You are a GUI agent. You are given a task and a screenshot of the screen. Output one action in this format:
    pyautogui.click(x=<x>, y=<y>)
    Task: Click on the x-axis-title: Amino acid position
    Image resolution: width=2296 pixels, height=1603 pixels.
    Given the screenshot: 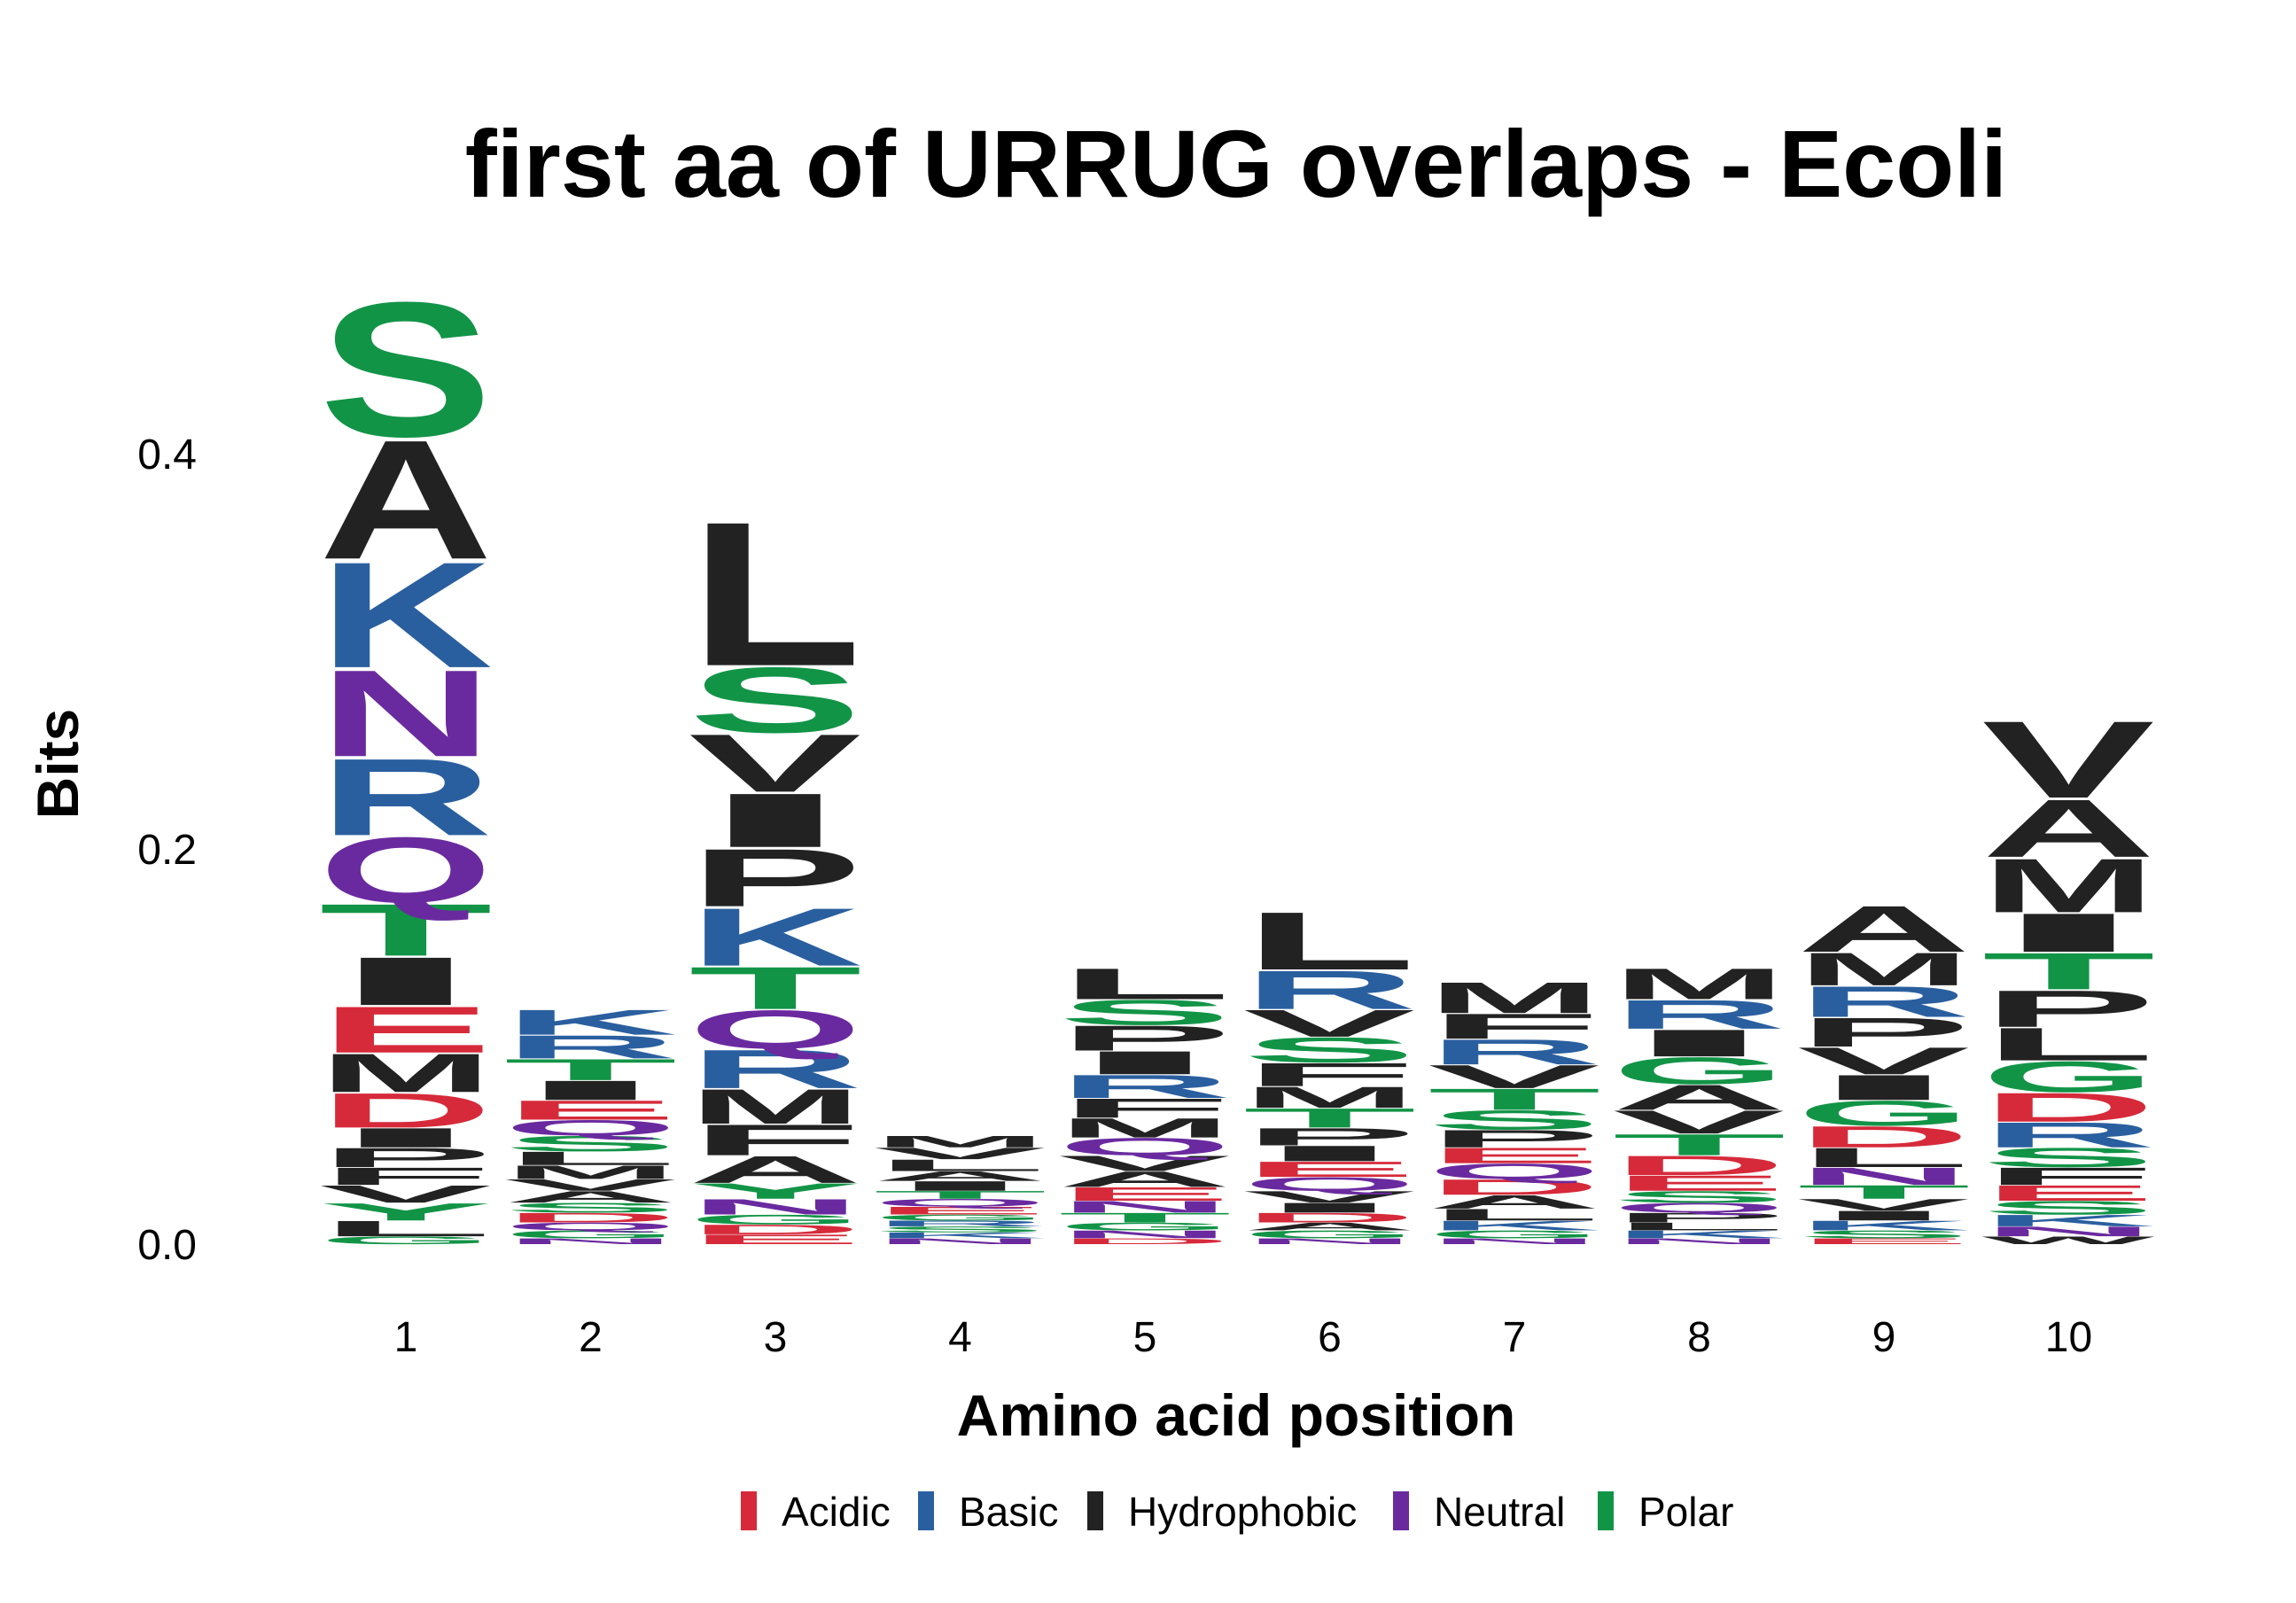 What is the action you would take?
    pyautogui.click(x=1236, y=1415)
    